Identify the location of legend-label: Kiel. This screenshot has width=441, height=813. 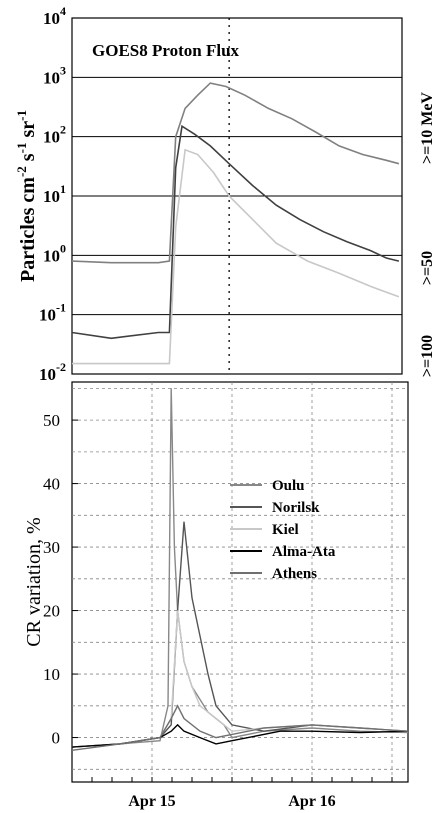
(285, 530).